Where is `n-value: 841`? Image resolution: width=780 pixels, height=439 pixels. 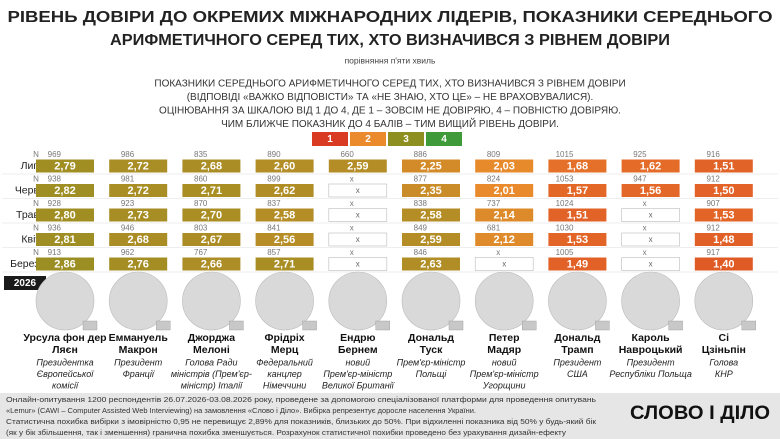
n-value: 841 is located at coordinates (274, 228).